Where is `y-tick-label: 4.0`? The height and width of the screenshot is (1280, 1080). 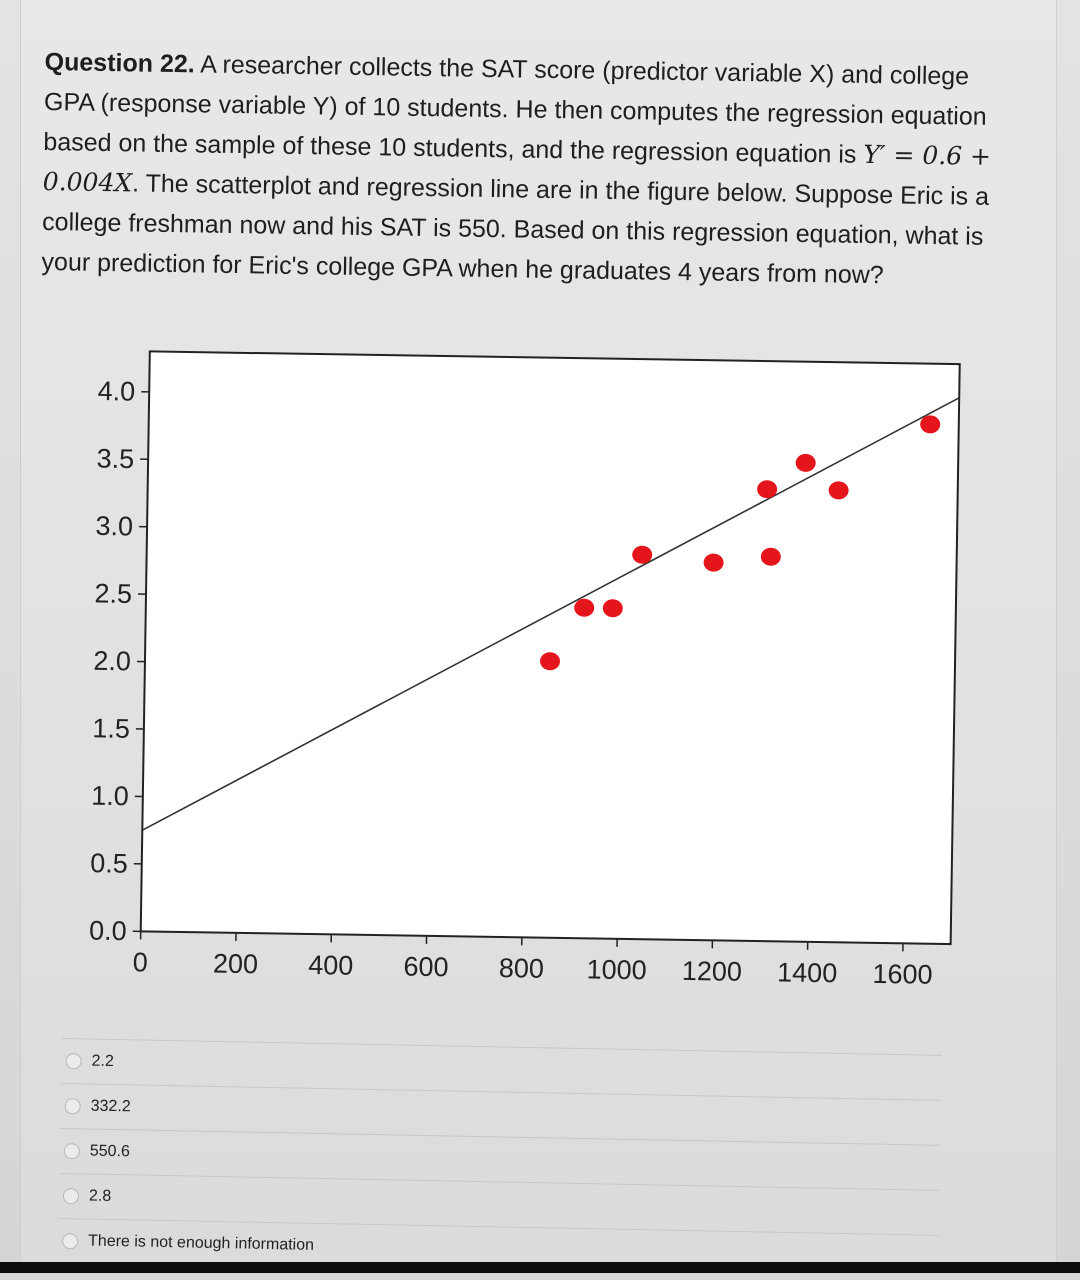
y-tick-label: 4.0 is located at coordinates (116, 391).